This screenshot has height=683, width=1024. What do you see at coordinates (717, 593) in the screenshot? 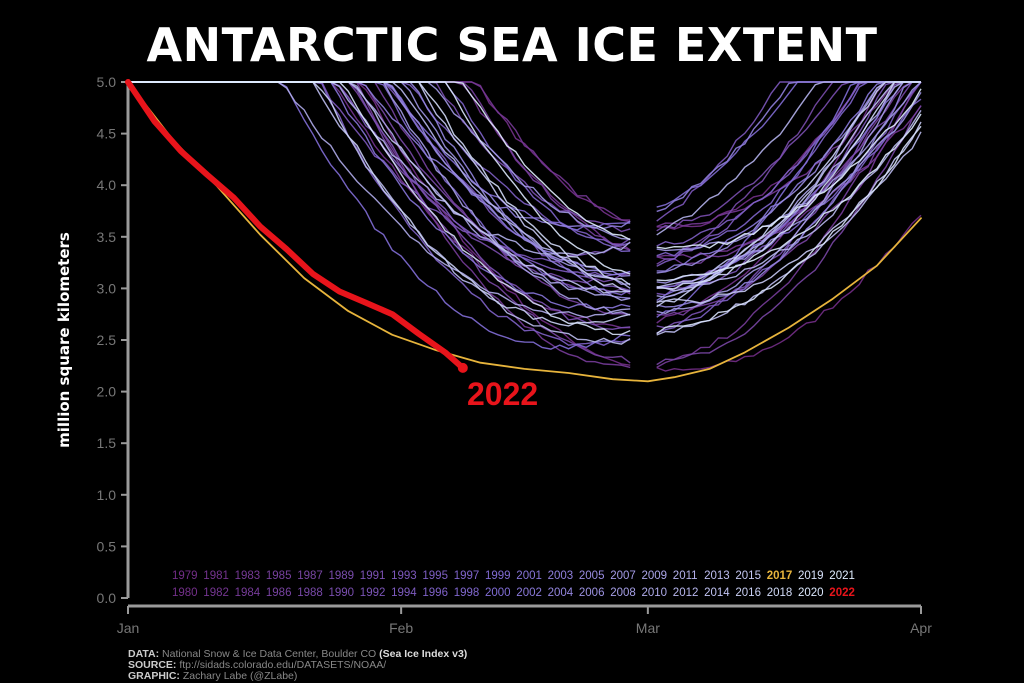
I see `legend-year-2014: 2014` at bounding box center [717, 593].